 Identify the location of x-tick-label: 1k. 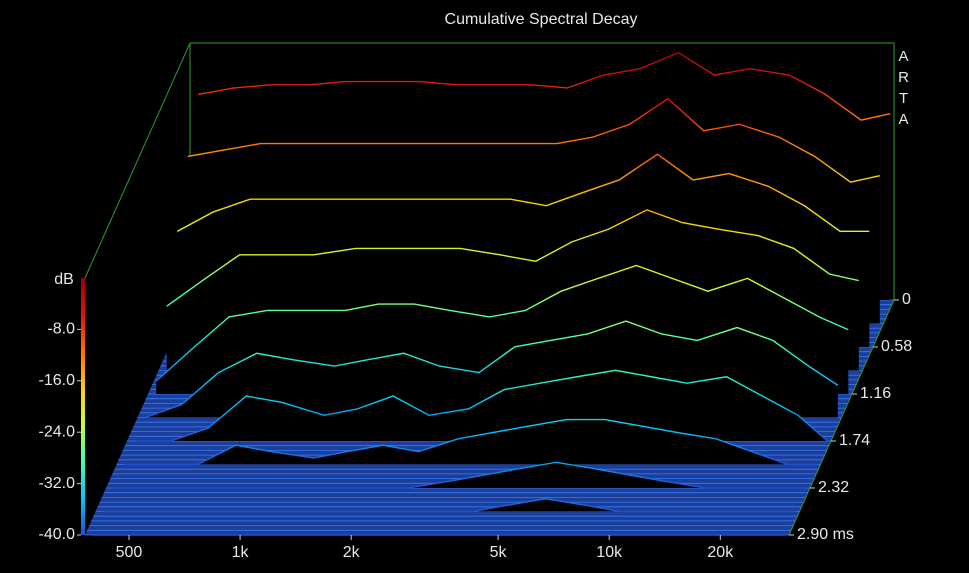
(241, 552).